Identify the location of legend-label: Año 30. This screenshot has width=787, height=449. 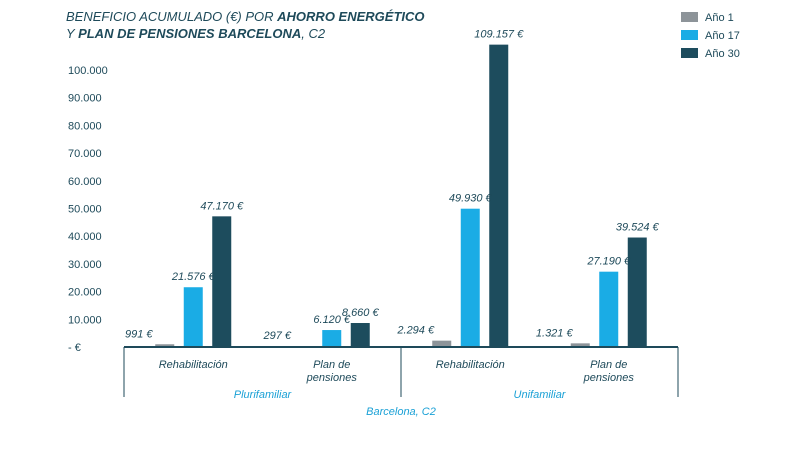
(722, 54).